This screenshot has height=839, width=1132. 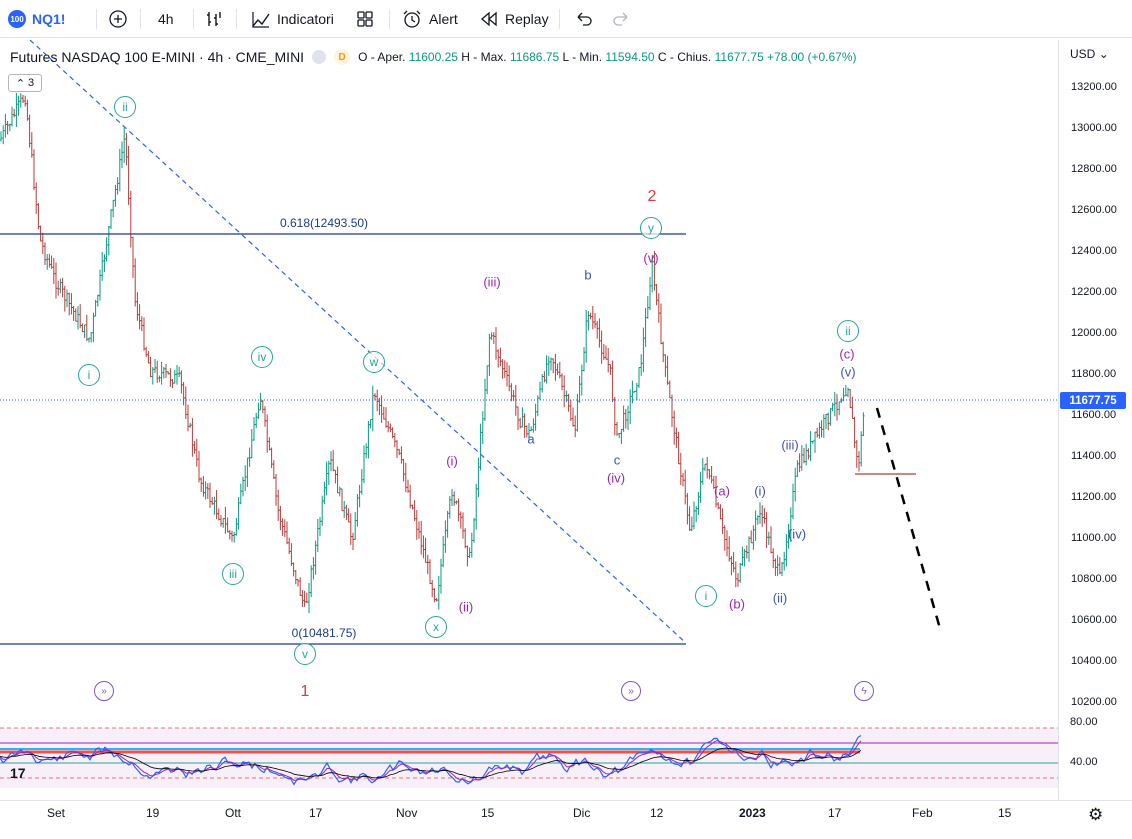 I want to click on osc-tick-40: 40.00, so click(x=1084, y=762).